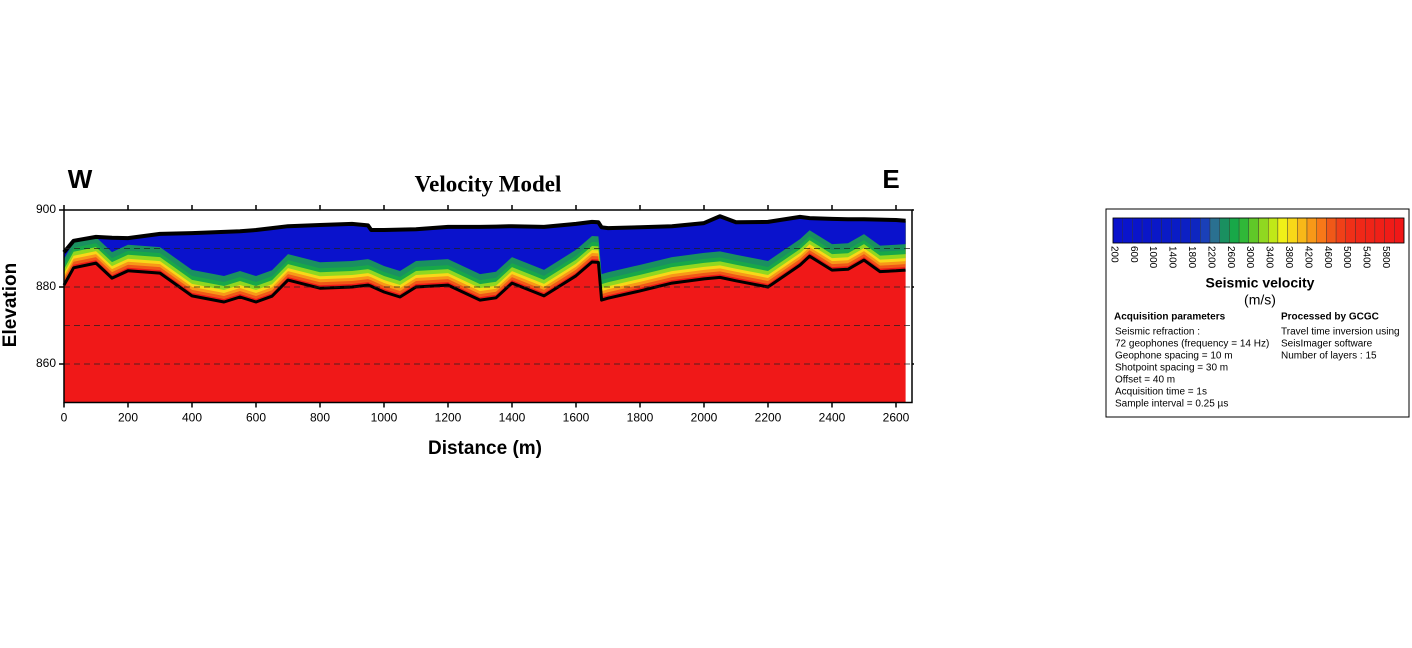 Image resolution: width=1412 pixels, height=648 pixels. I want to click on colorbar-label: Seismic velocity, so click(1260, 283).